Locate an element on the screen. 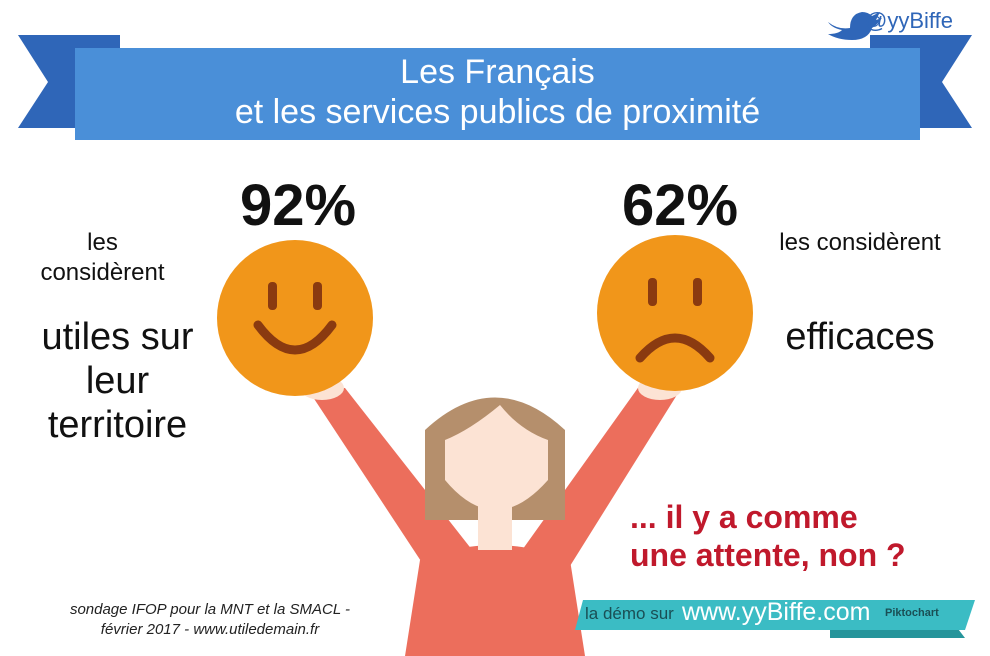  footer-prefix: la démo sur is located at coordinates (629, 613).